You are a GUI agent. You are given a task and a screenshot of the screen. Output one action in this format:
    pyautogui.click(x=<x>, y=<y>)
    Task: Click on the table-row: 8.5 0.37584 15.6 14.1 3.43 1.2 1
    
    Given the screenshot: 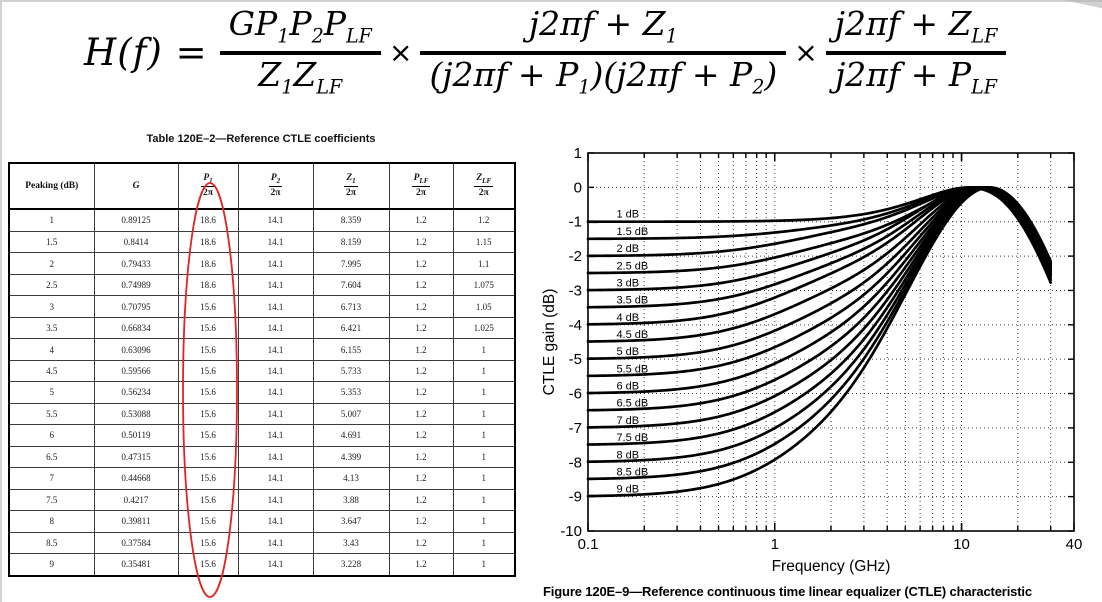 What is the action you would take?
    pyautogui.click(x=262, y=542)
    